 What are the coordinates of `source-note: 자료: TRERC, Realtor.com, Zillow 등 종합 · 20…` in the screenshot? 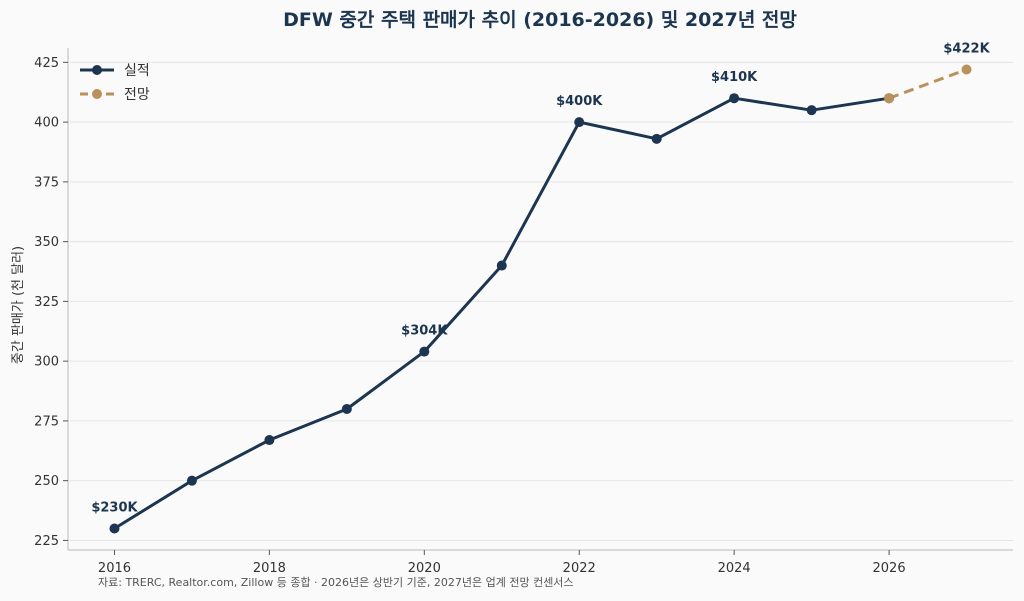 It's located at (336, 582).